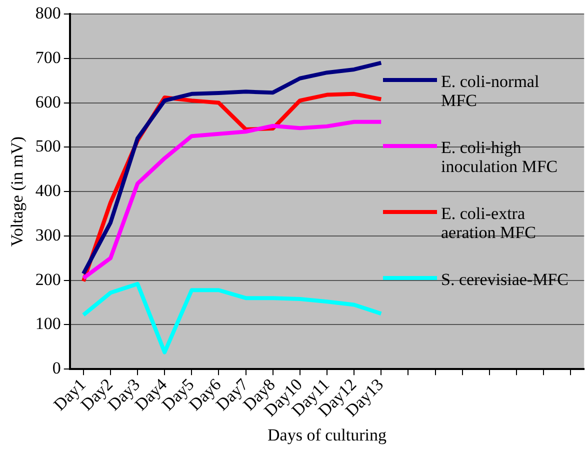 The width and height of the screenshot is (585, 450). Describe the element at coordinates (17, 191) in the screenshot. I see `y-axis-title: Voltage (in mV)` at that location.